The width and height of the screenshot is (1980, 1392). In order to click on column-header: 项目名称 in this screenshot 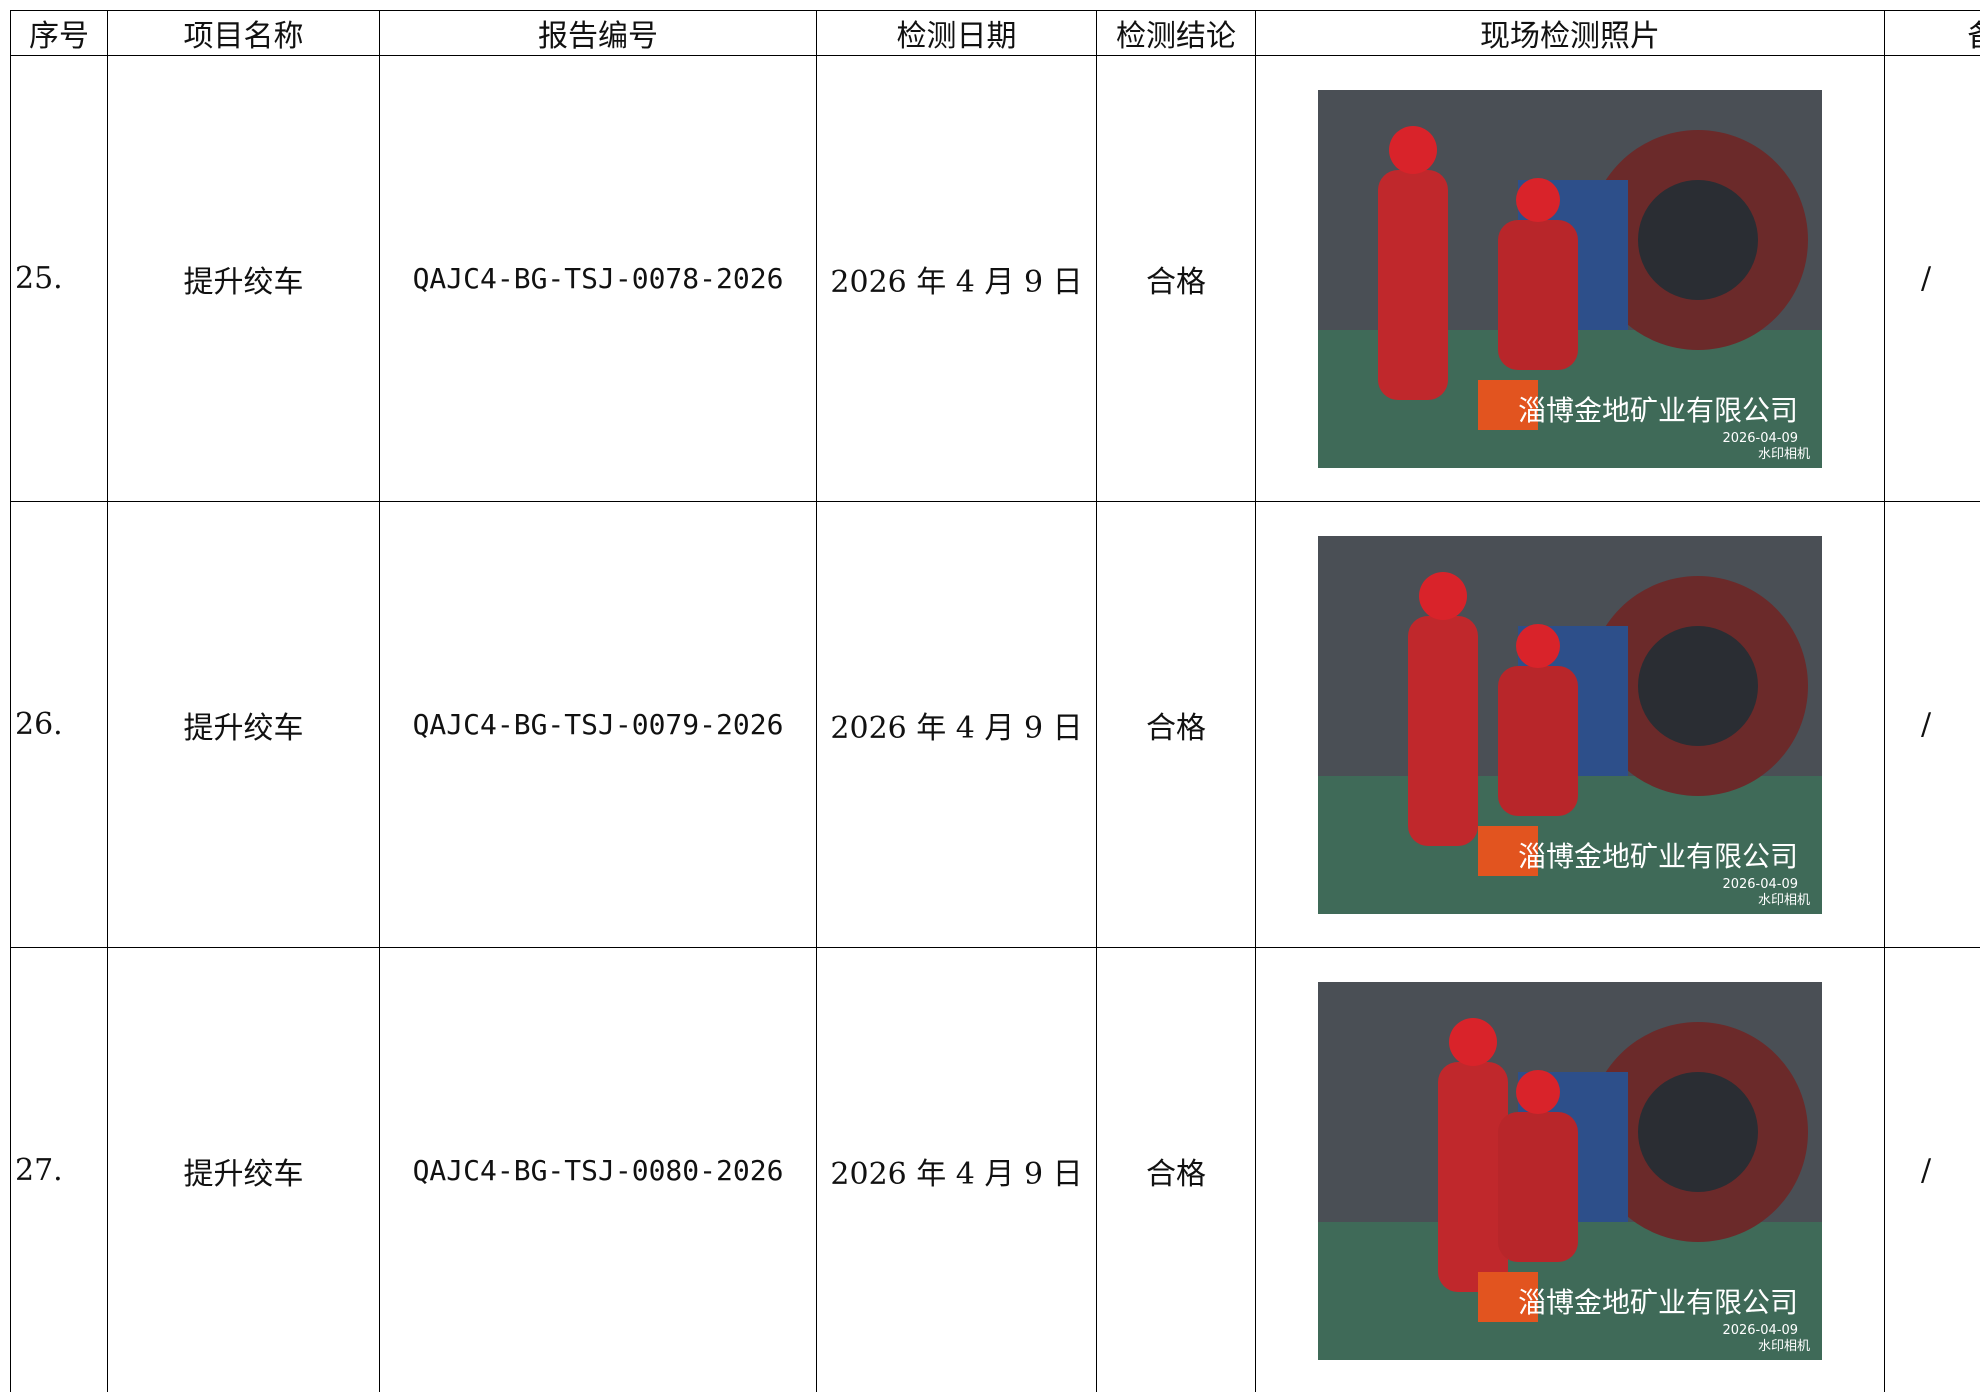, I will do `click(243, 33)`.